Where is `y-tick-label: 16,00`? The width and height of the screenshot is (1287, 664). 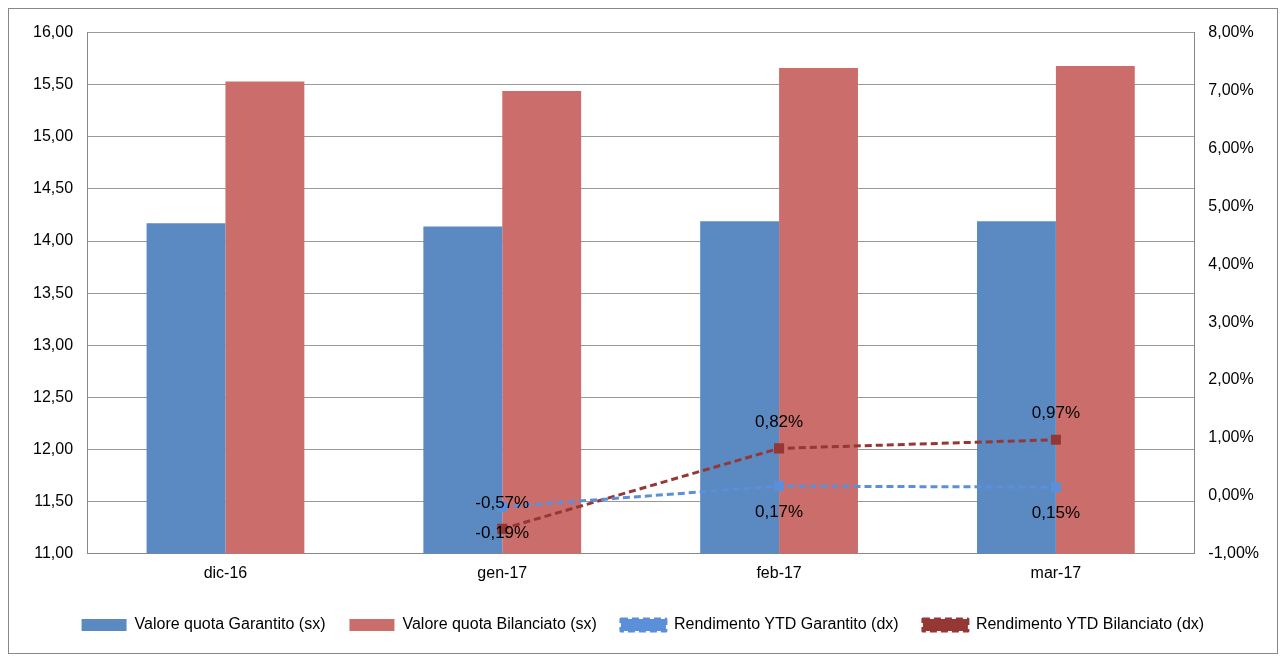
y-tick-label: 16,00 is located at coordinates (53, 32).